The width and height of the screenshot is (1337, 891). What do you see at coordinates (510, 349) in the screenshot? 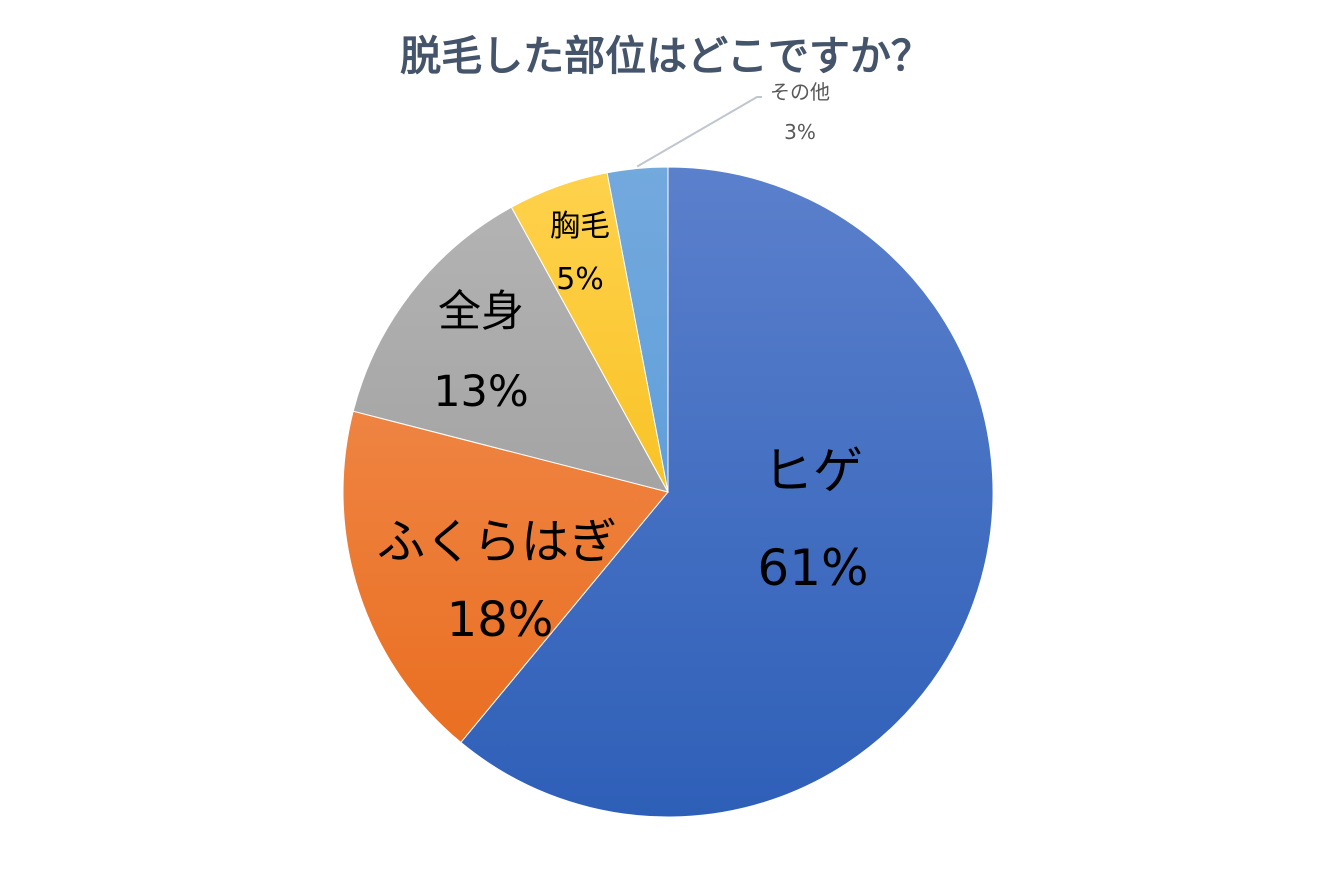
I see `slice-zenshin` at bounding box center [510, 349].